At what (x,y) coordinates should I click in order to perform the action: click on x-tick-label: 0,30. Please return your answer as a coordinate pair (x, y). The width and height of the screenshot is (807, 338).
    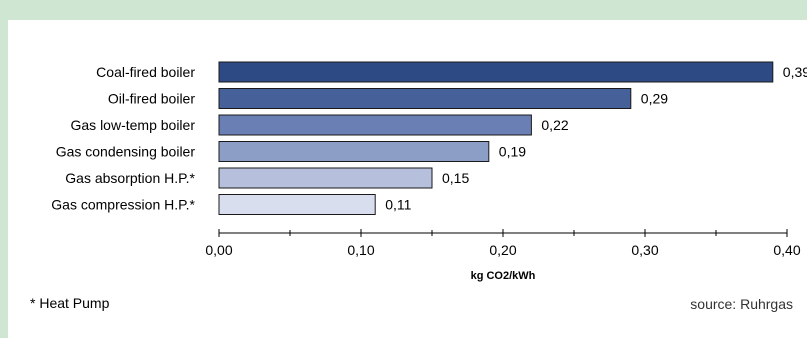
    Looking at the image, I should click on (644, 250).